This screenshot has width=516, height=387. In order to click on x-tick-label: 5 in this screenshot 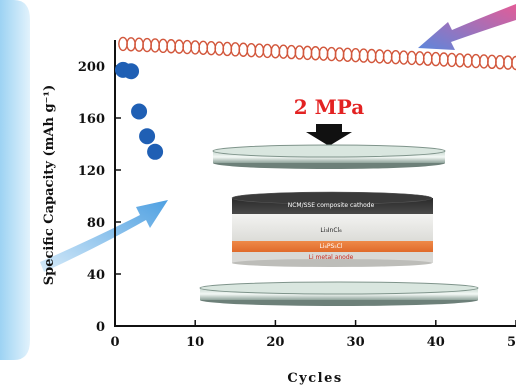, I will do `click(511, 342)`.